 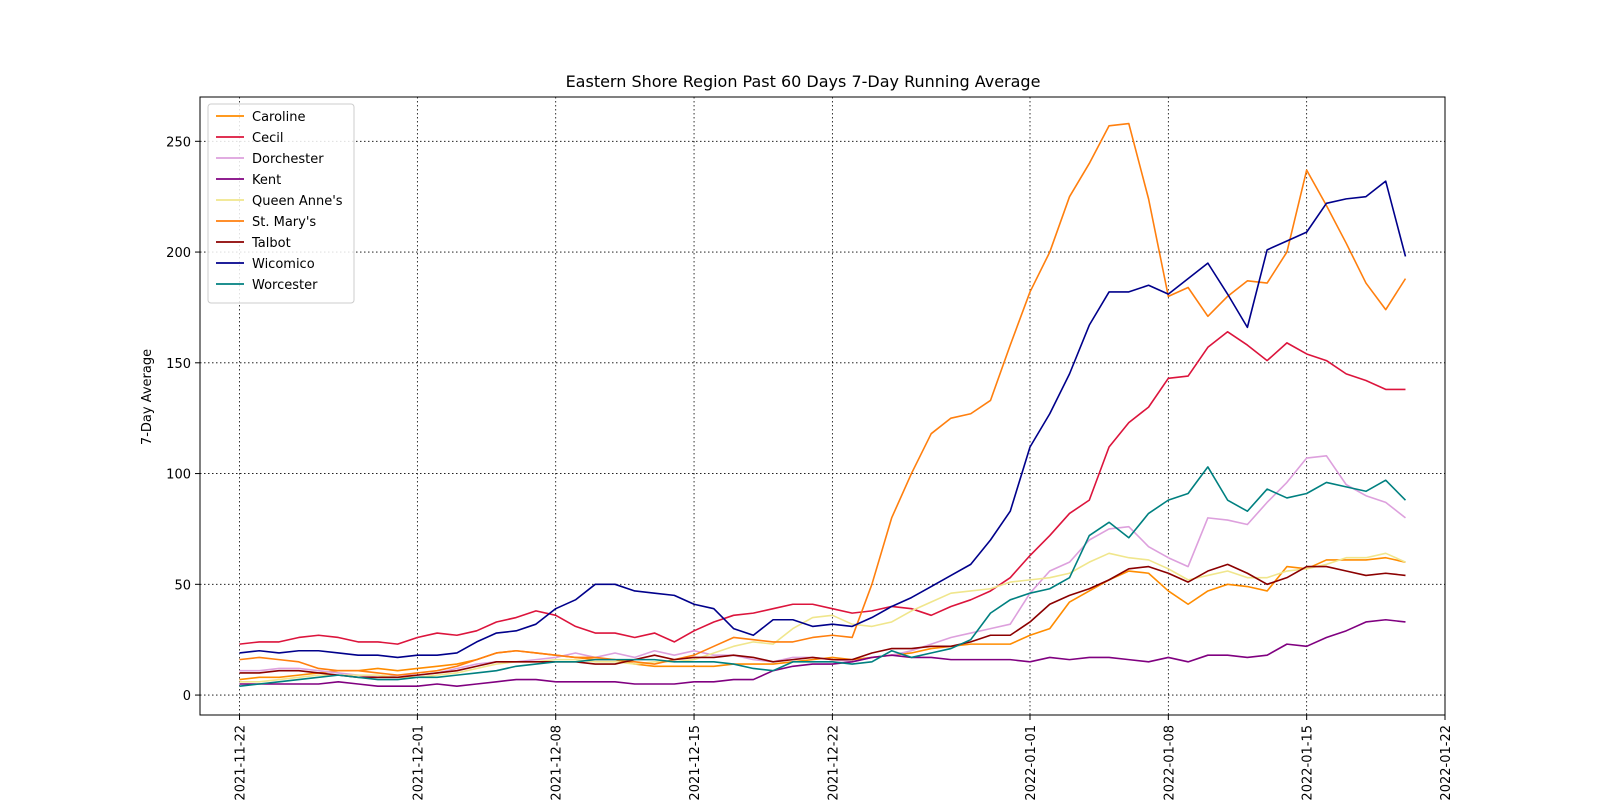 What do you see at coordinates (271, 243) in the screenshot?
I see `legend-label: Talbot` at bounding box center [271, 243].